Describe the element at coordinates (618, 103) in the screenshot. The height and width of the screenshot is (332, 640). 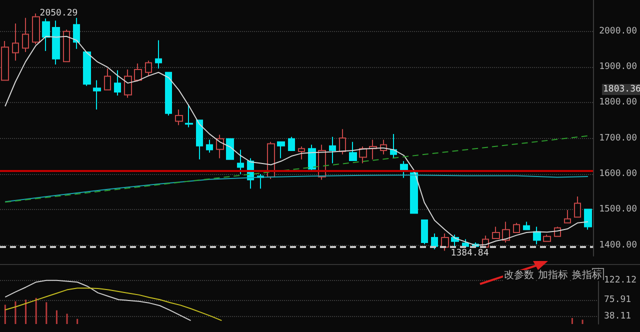
I see `y-tick-label: 1800.00` at that location.